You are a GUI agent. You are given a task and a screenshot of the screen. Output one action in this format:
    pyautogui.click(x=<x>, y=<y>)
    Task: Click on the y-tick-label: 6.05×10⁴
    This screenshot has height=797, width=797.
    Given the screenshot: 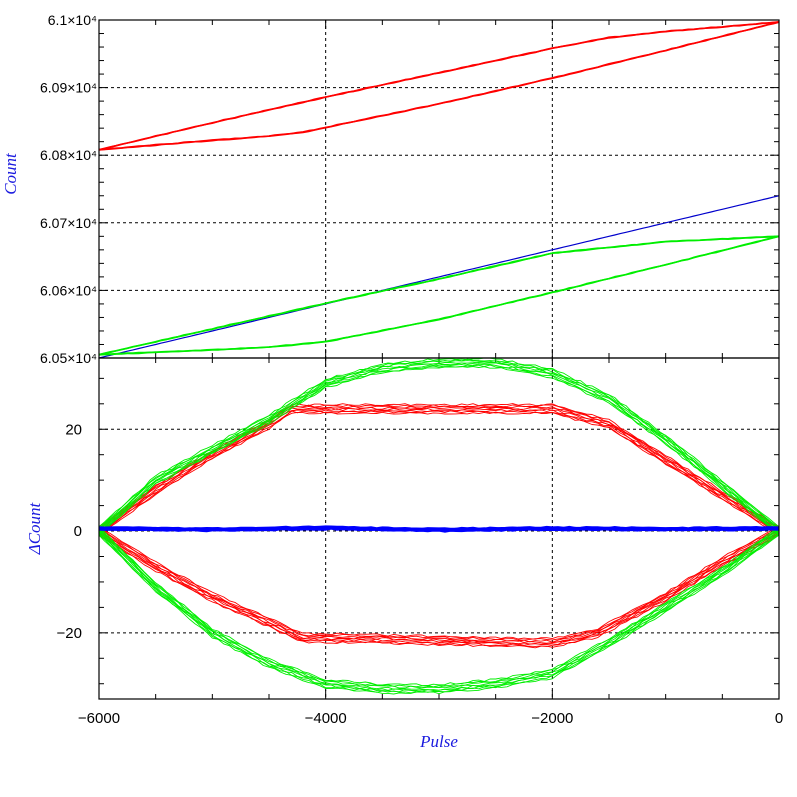 What is the action you would take?
    pyautogui.click(x=68, y=358)
    